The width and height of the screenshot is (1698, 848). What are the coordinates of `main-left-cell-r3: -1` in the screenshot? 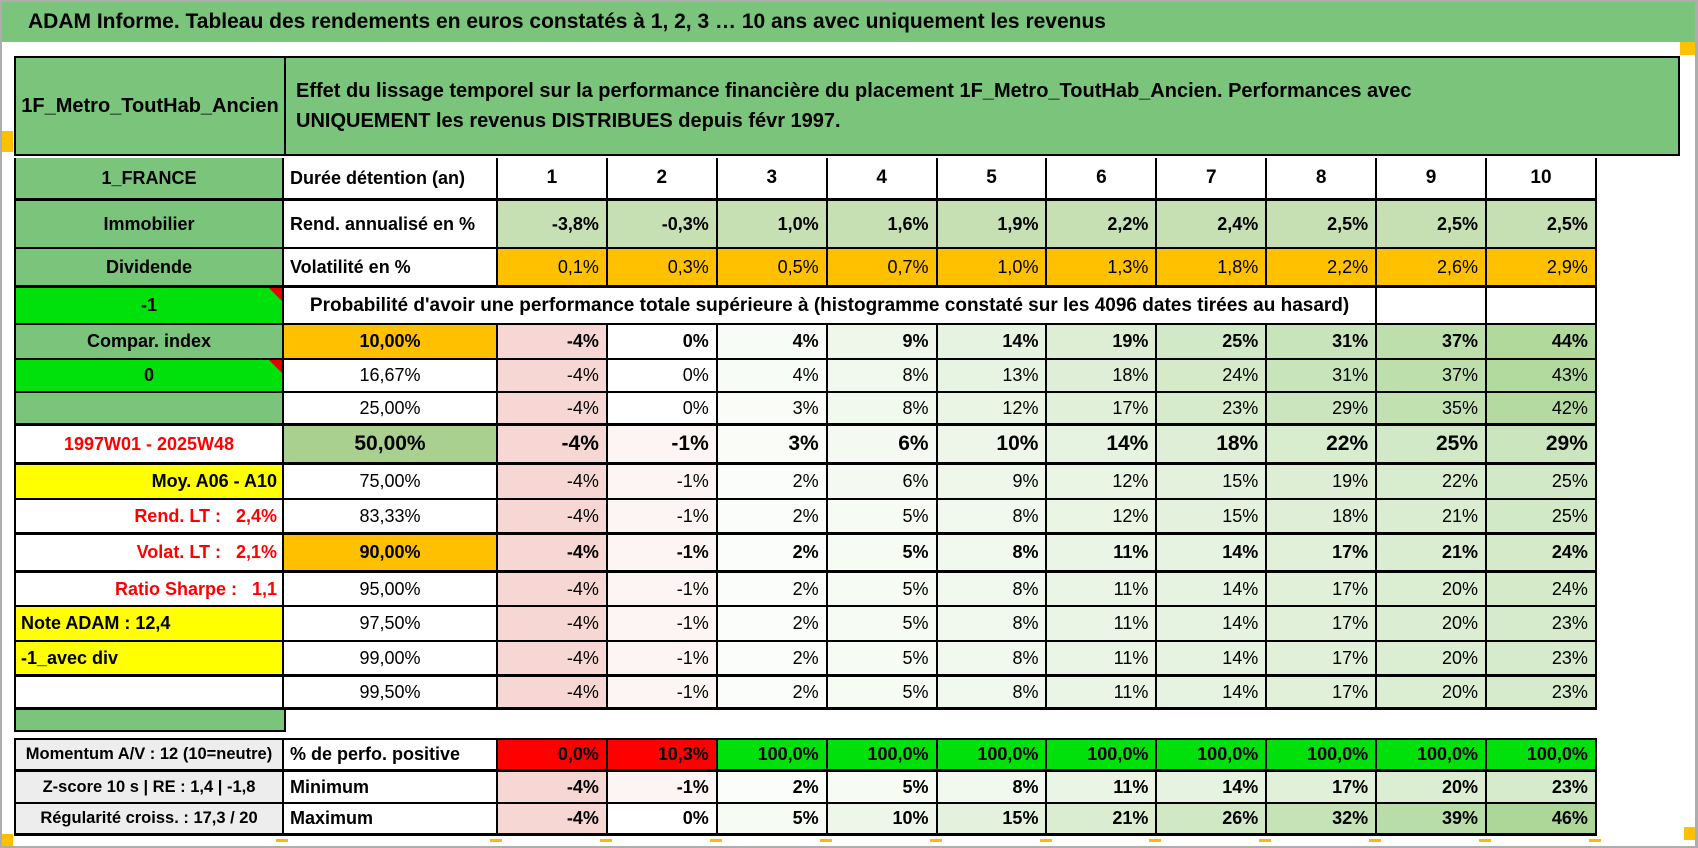 It's located at (149, 306).